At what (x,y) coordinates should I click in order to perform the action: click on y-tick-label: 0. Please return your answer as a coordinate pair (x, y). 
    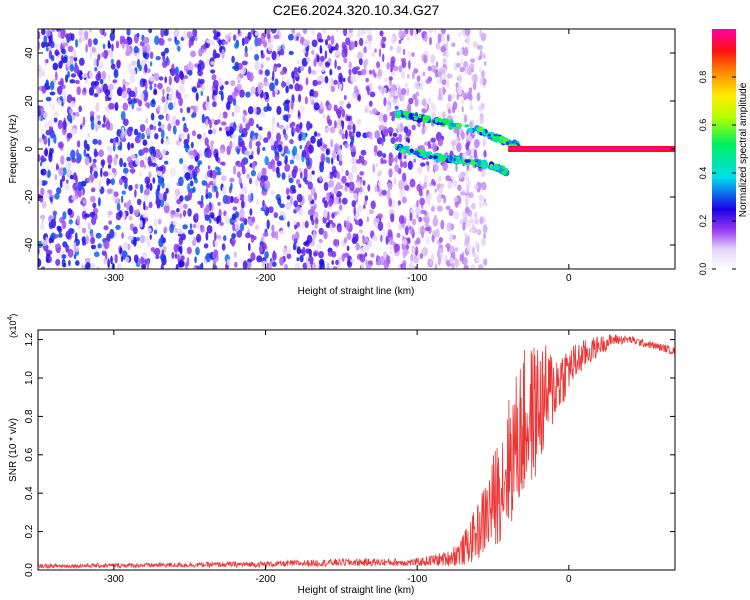
    Looking at the image, I should click on (29, 149).